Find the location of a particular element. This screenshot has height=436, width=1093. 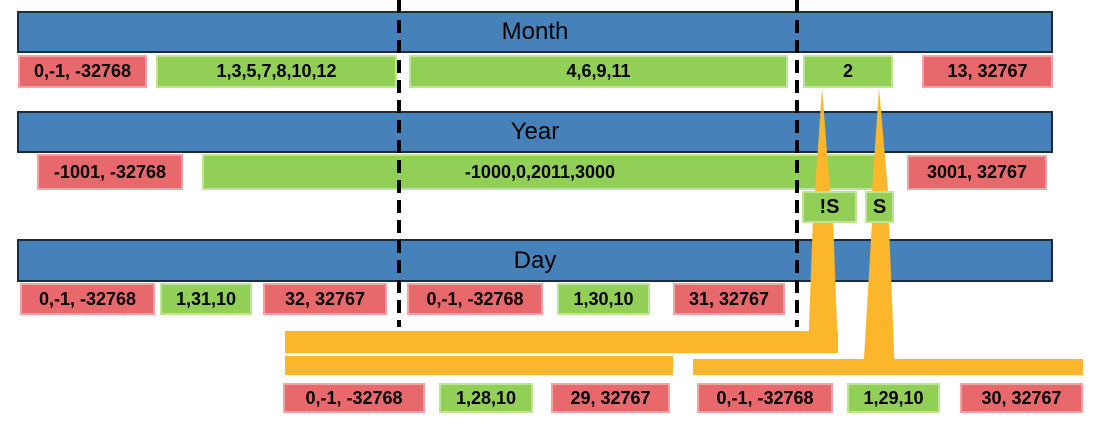

day31-partition-valid: 1,31,10 is located at coordinates (206, 299).